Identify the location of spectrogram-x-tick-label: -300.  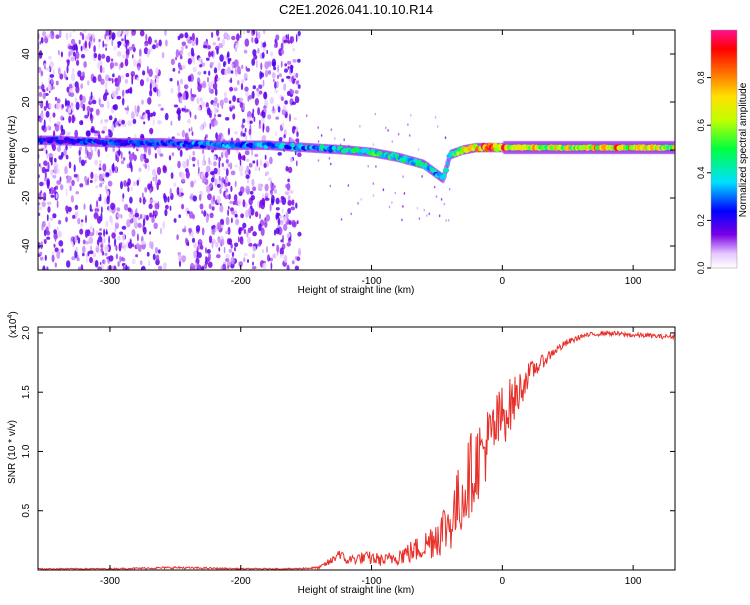
(110, 281).